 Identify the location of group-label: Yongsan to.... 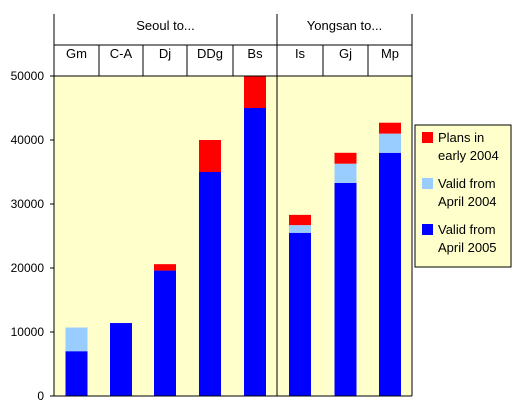
(344, 25).